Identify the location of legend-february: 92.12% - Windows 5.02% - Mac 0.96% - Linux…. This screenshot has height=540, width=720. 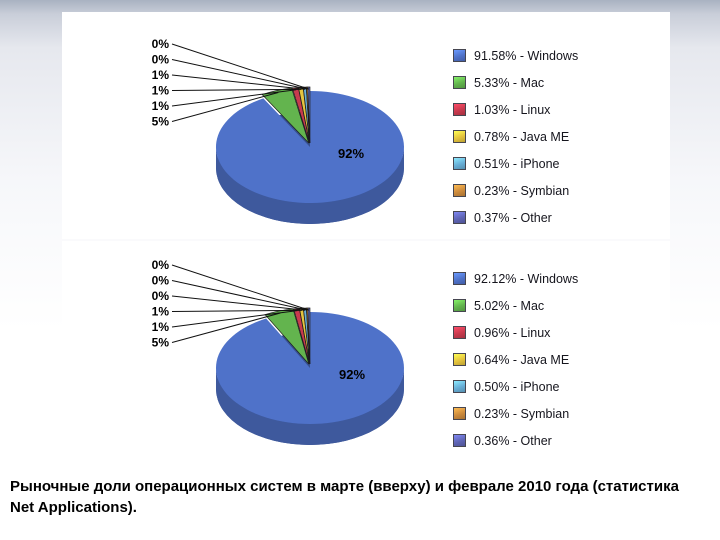
(515, 359).